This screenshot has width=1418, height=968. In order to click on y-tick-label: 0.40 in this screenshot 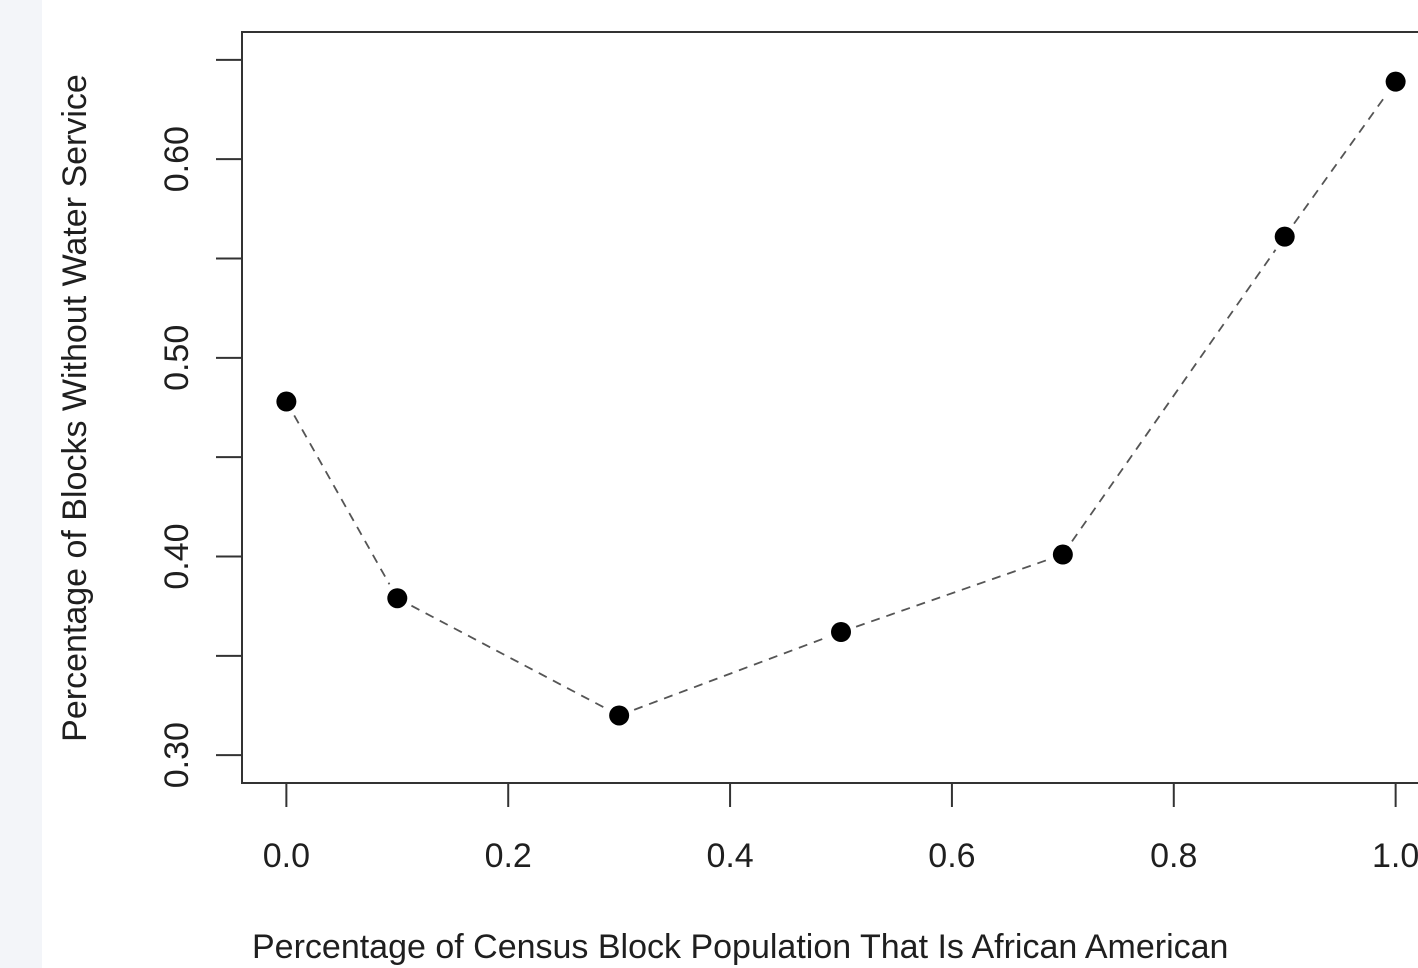, I will do `click(177, 556)`.